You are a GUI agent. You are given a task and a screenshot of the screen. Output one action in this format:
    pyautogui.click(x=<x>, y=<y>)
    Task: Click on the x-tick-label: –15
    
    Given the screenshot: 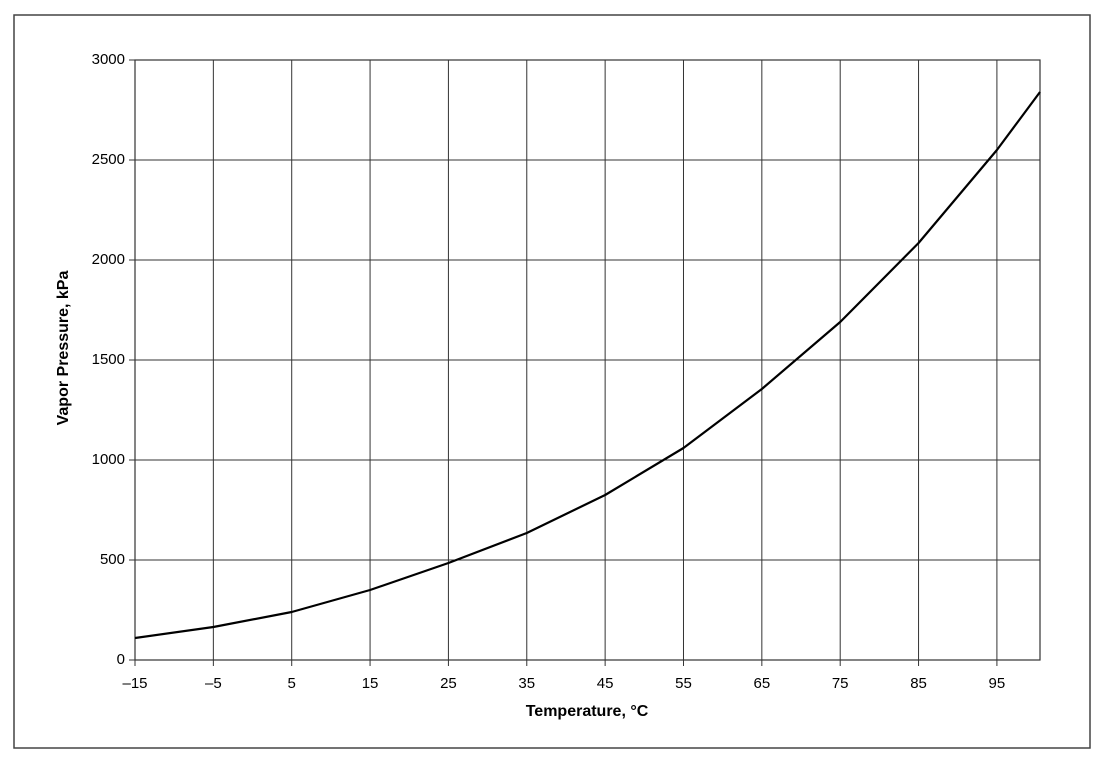 What is the action you would take?
    pyautogui.click(x=134, y=683)
    